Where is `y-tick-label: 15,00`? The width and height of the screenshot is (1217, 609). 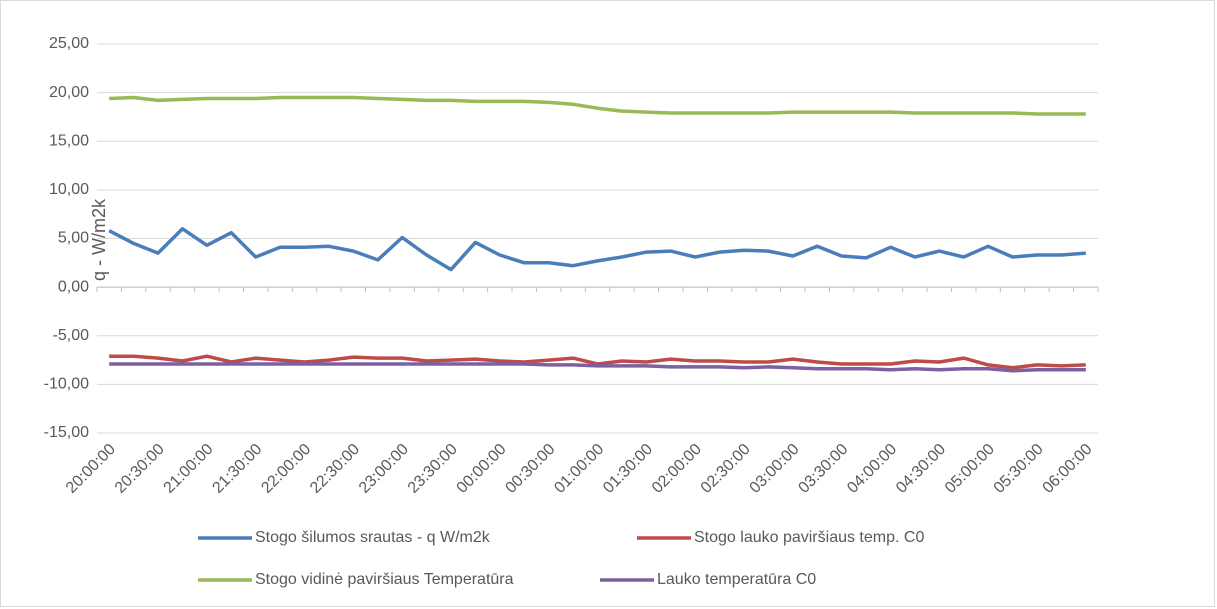 y-tick-label: 15,00 is located at coordinates (69, 140).